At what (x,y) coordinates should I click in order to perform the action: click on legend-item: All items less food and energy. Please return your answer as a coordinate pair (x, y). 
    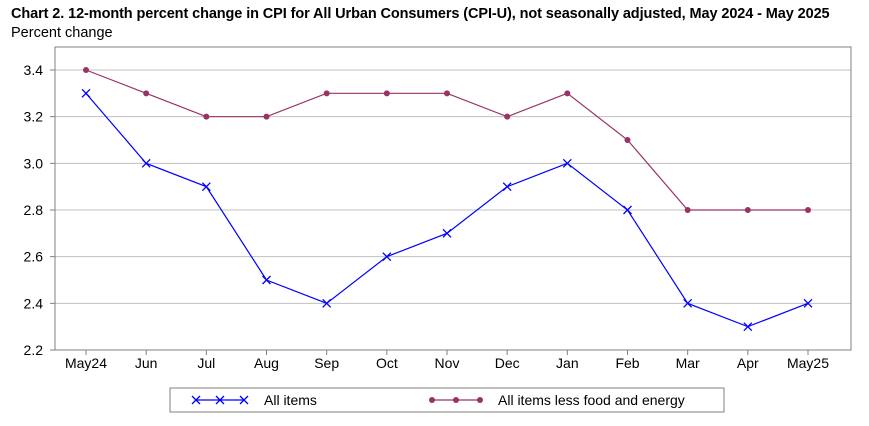
    Looking at the image, I should click on (557, 400).